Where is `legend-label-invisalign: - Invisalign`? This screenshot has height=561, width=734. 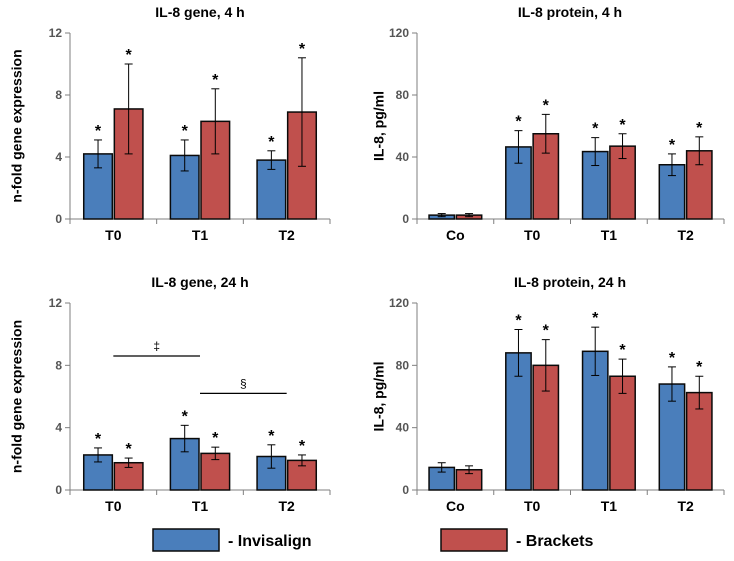
legend-label-invisalign: - Invisalign is located at coordinates (270, 541).